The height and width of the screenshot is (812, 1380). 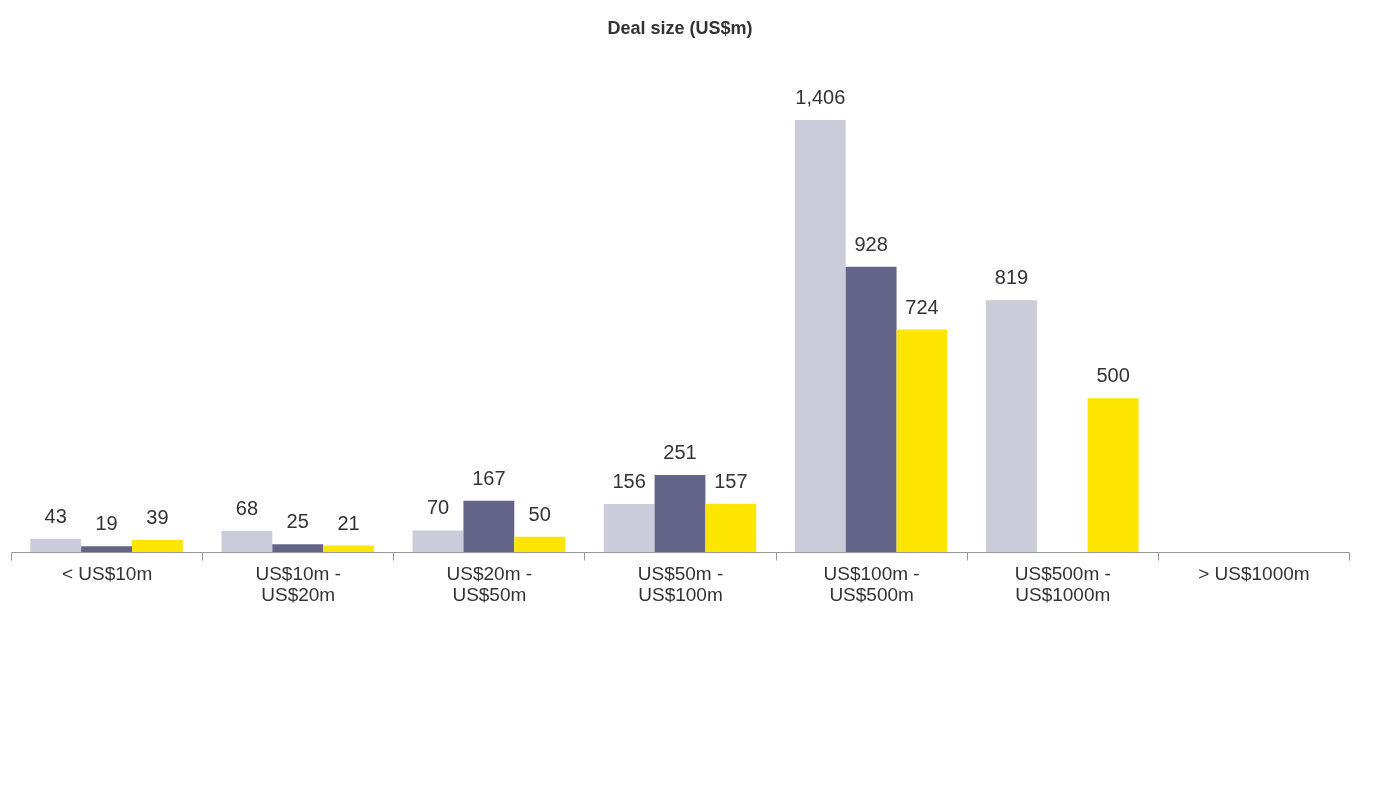 I want to click on chart-title: Deal size (US$m), so click(x=680, y=28).